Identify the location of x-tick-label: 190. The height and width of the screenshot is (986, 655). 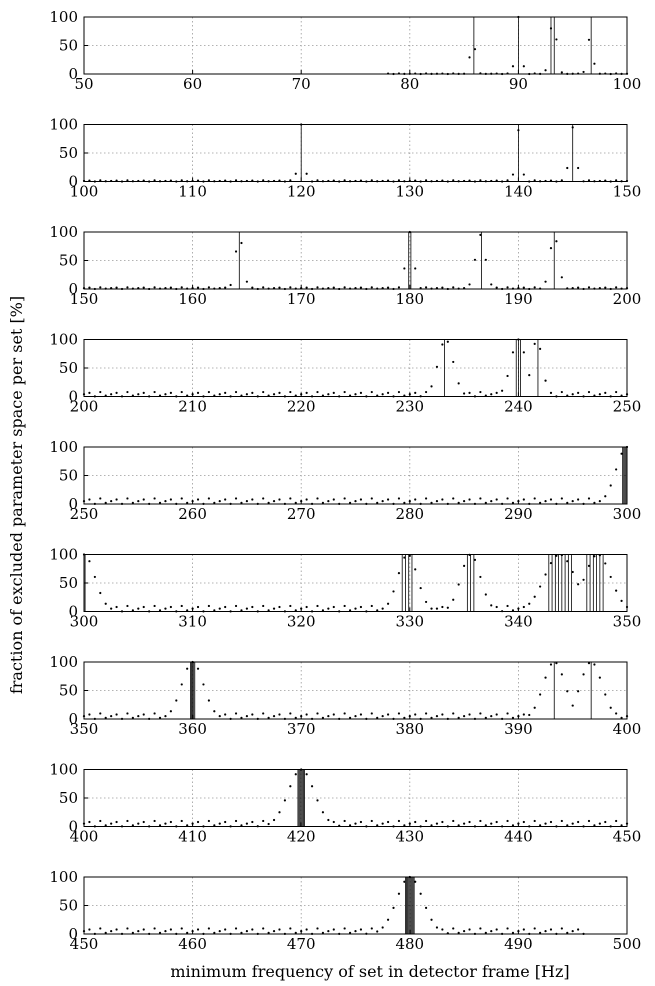
(518, 299).